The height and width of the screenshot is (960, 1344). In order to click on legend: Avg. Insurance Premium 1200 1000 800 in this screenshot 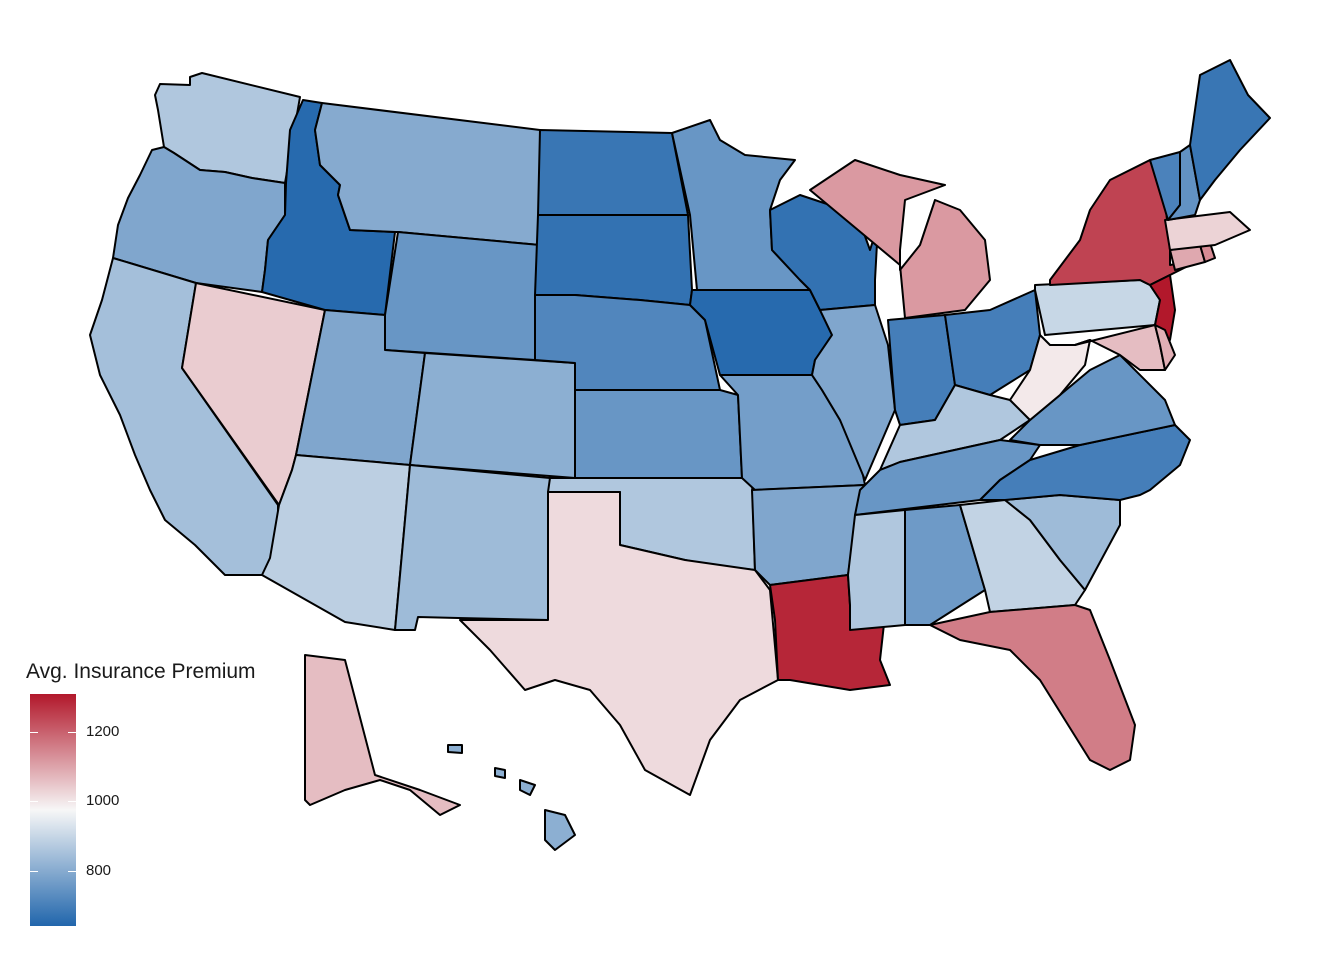, I will do `click(169, 800)`.